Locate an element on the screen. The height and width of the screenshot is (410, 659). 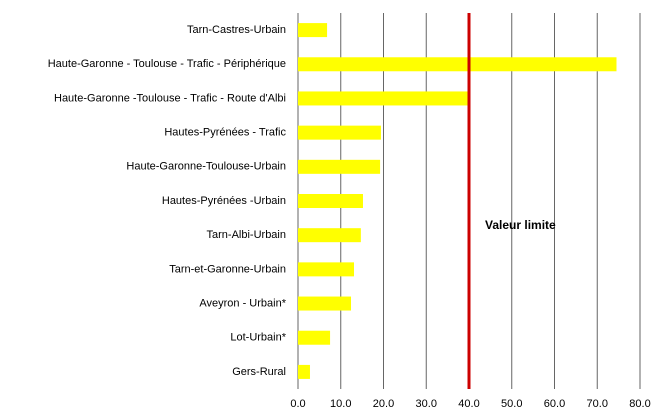
x-tick-label: 40.0 is located at coordinates (468, 404).